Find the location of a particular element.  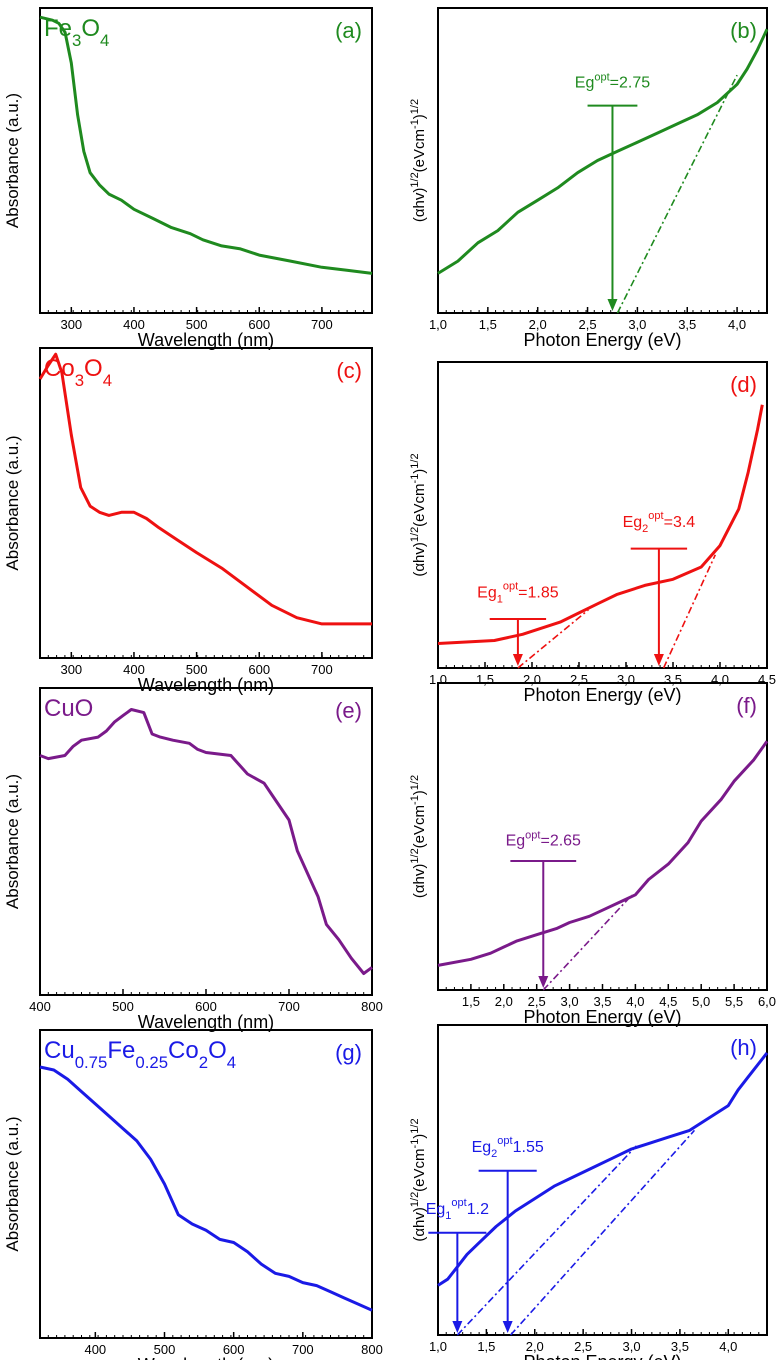

eg-label: Eg2opt1.55 is located at coordinates (508, 1147).